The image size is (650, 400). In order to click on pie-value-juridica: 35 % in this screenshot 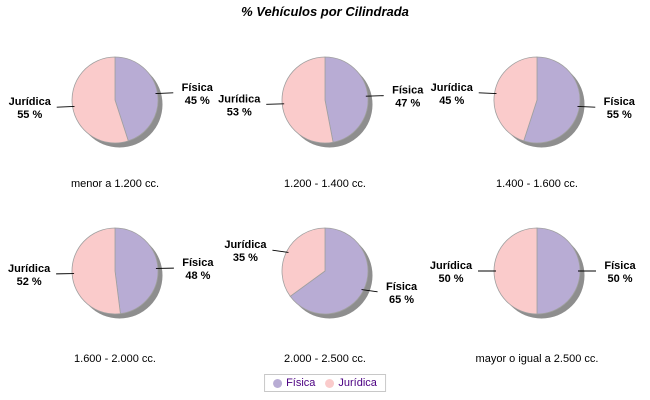, I will do `click(245, 258)`.